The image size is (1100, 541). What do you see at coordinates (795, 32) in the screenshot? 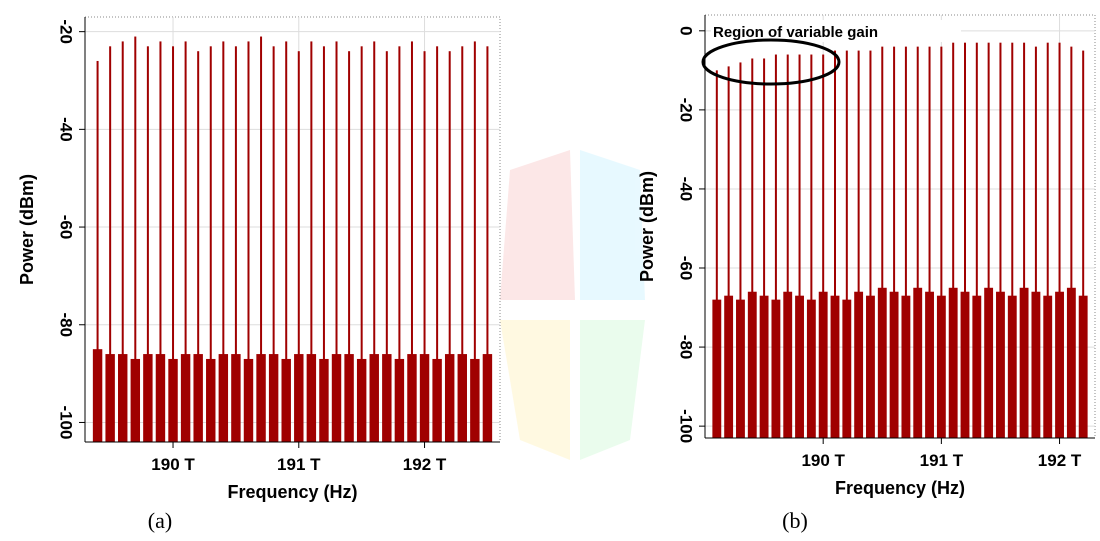
I see `annotation: Region of variable gain` at bounding box center [795, 32].